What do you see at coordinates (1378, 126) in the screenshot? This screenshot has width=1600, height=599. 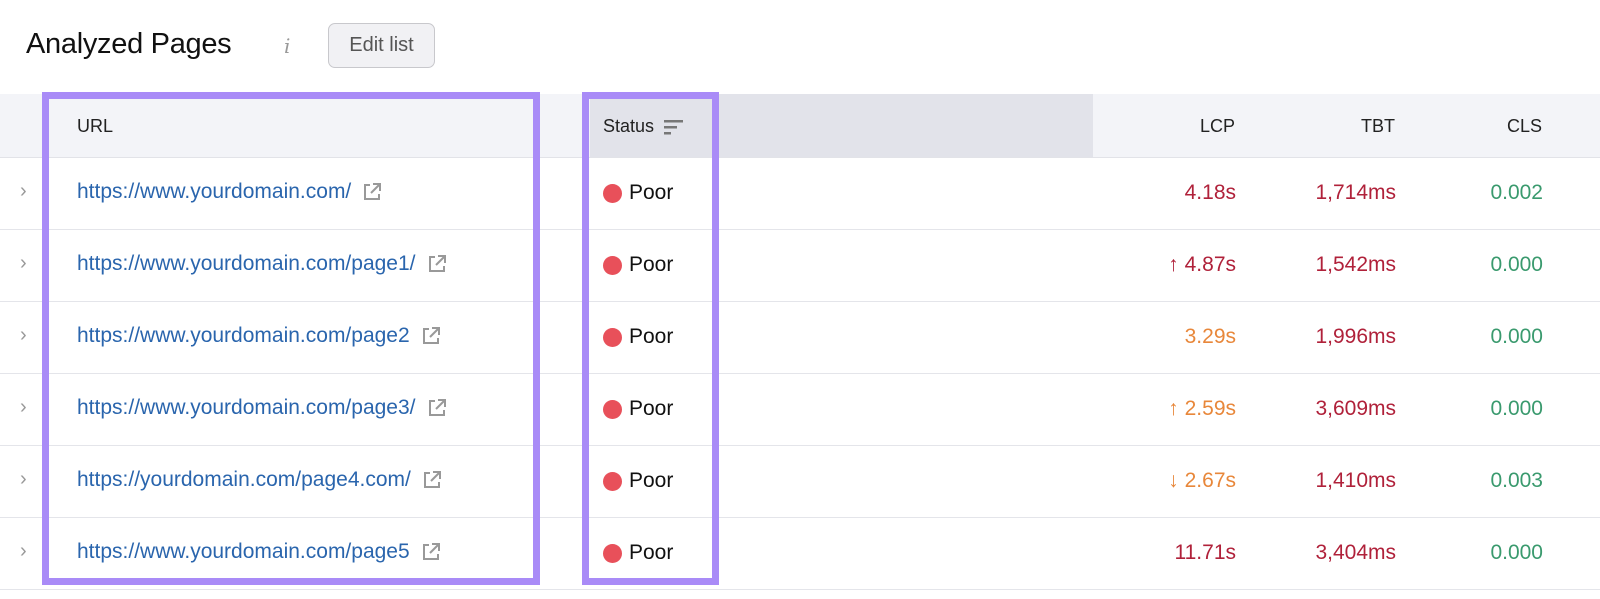 I see `column-header-tbt: TBT` at bounding box center [1378, 126].